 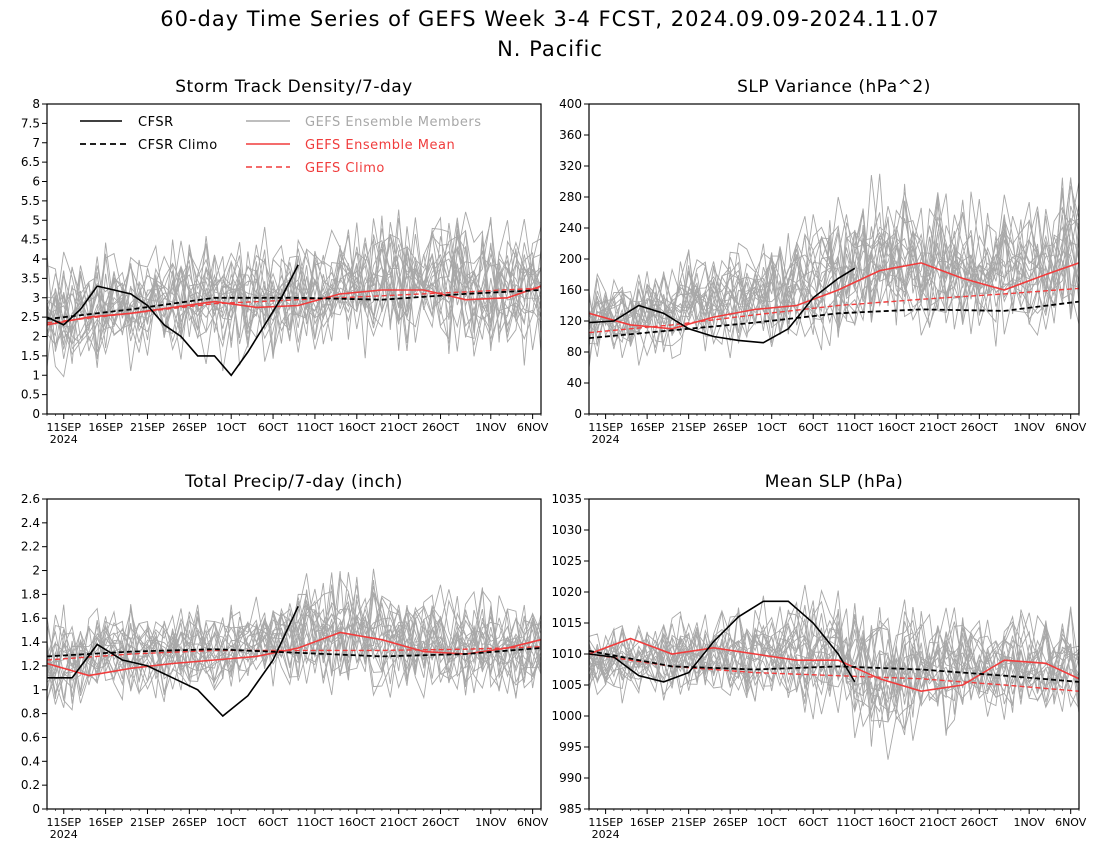 What do you see at coordinates (30, 547) in the screenshot?
I see `y-tick-label: 2.2` at bounding box center [30, 547].